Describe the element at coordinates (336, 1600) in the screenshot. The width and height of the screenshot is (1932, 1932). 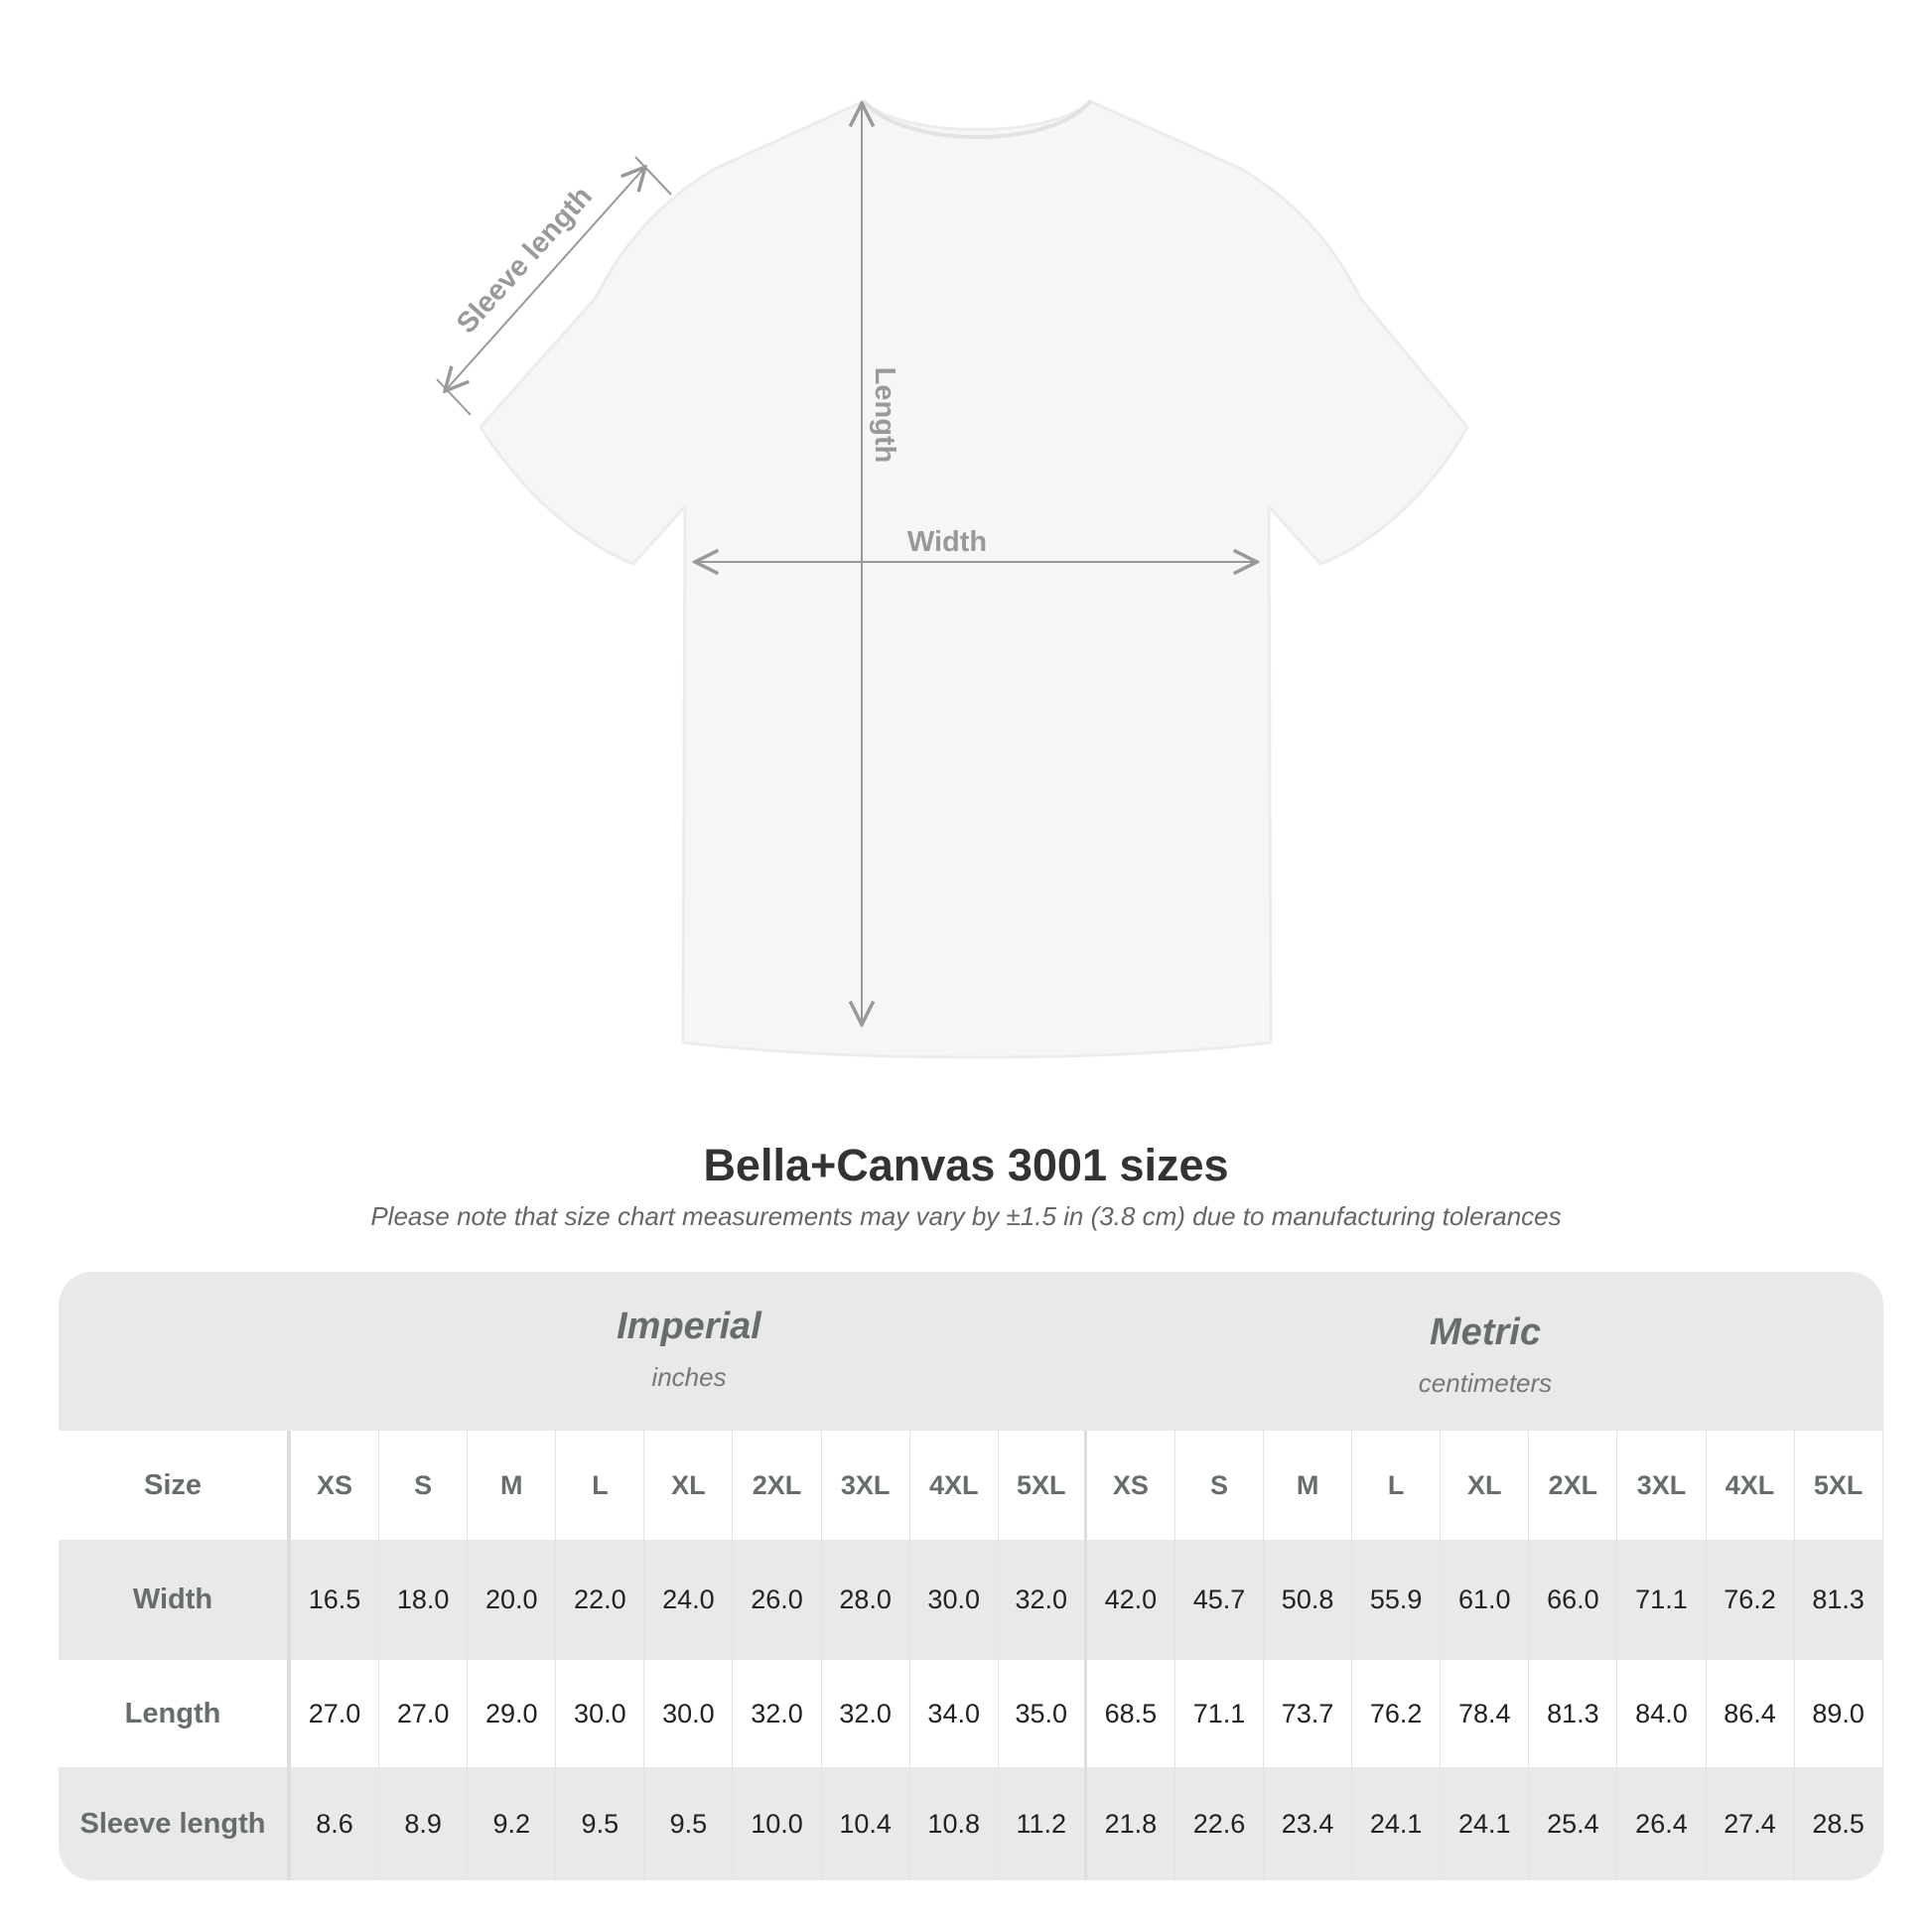
I see `table-cell-imperial: 16.5` at that location.